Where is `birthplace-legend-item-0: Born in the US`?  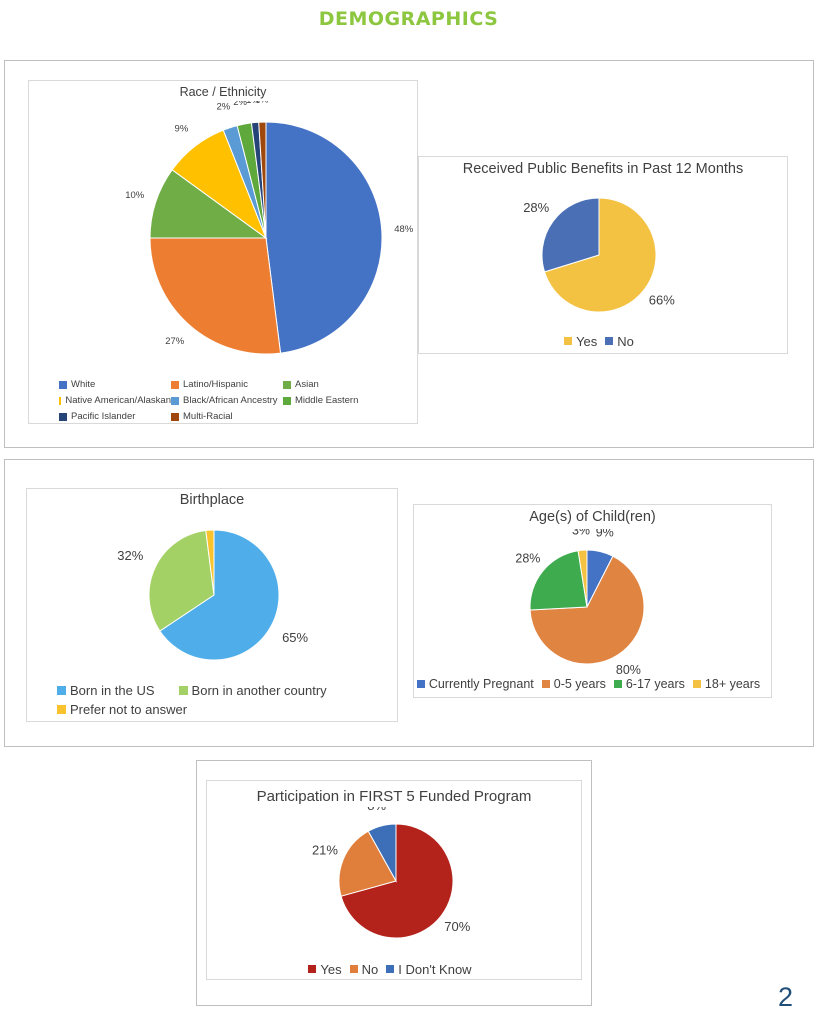 birthplace-legend-item-0: Born in the US is located at coordinates (106, 690).